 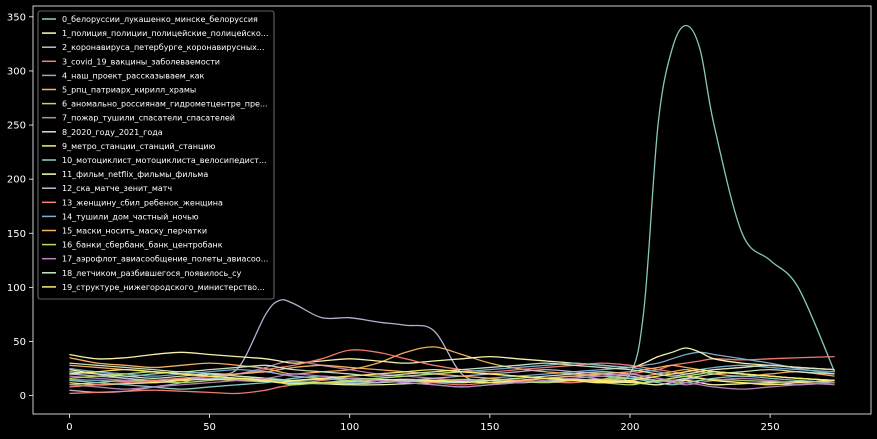 I want to click on y-tick-label: 150, so click(x=16, y=234).